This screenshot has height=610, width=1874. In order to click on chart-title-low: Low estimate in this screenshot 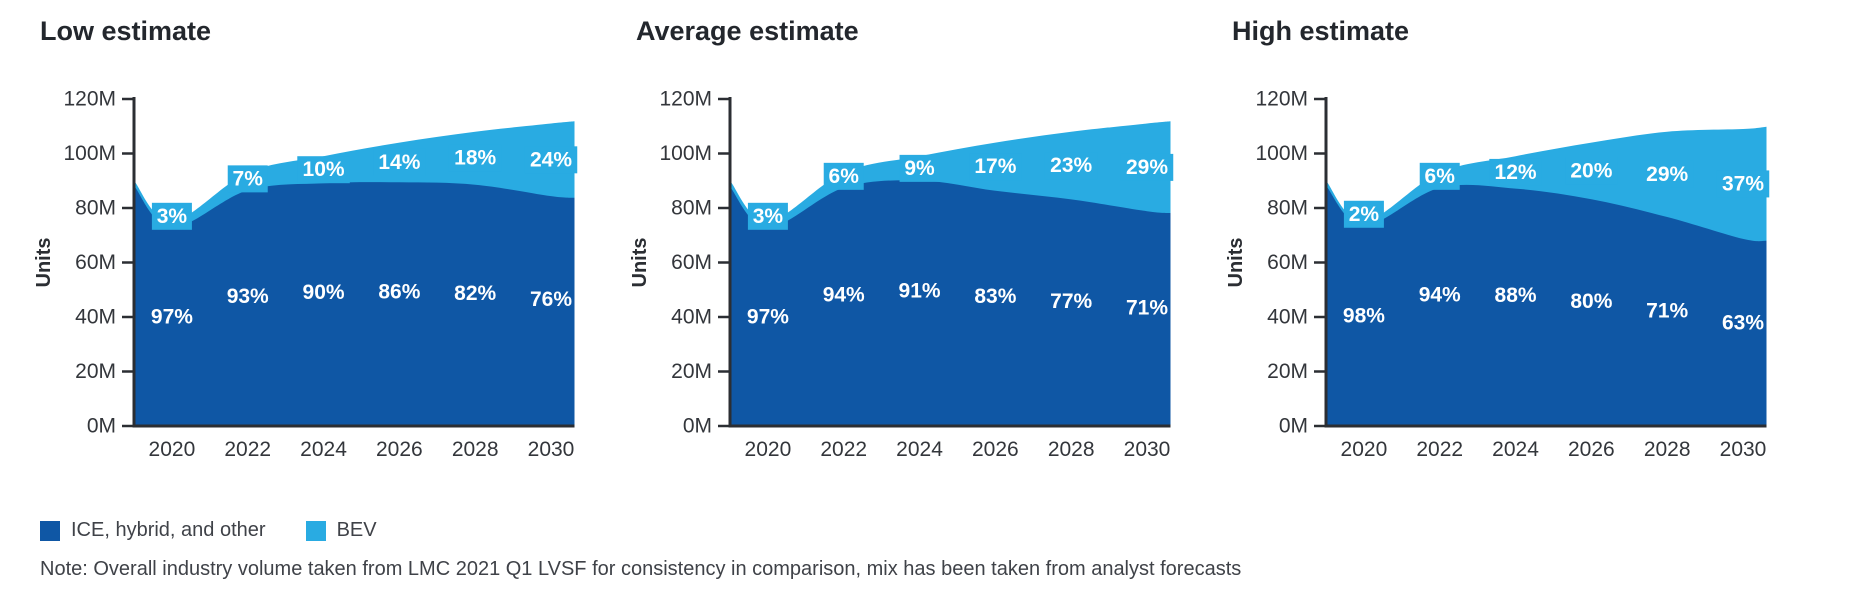, I will do `click(126, 31)`.